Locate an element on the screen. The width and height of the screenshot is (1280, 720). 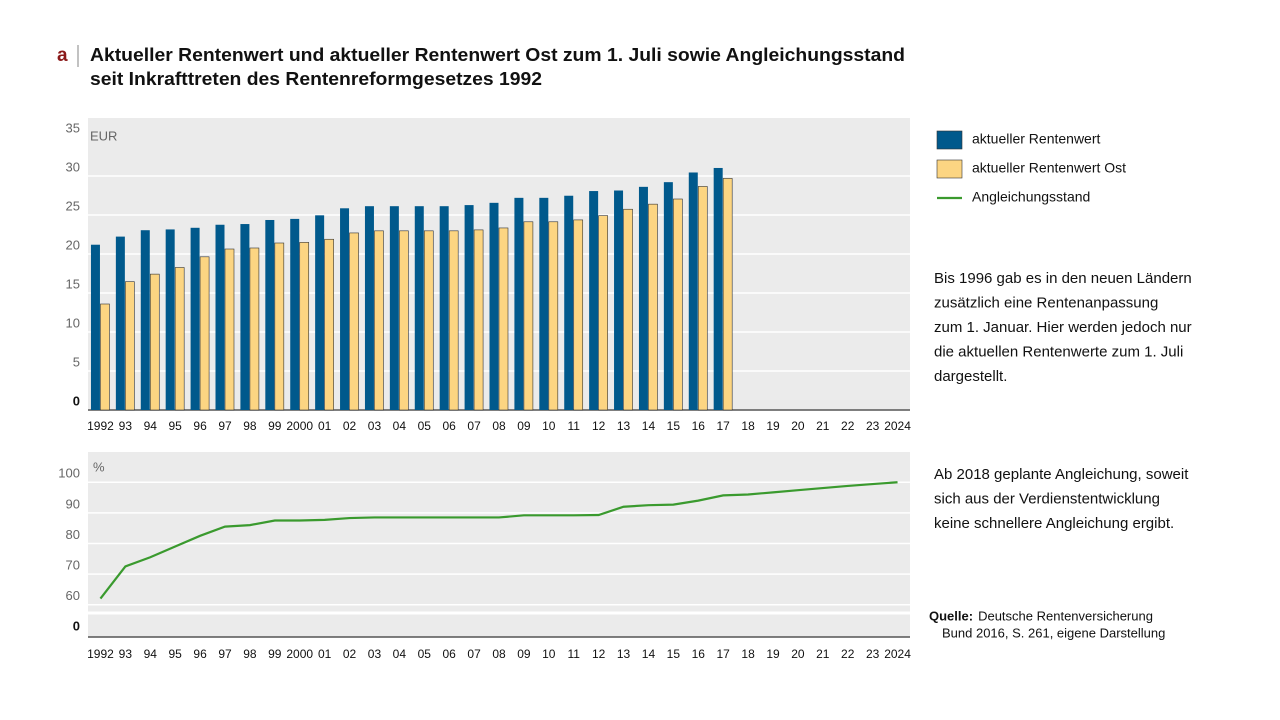
x-tick-label: 08 is located at coordinates (499, 426).